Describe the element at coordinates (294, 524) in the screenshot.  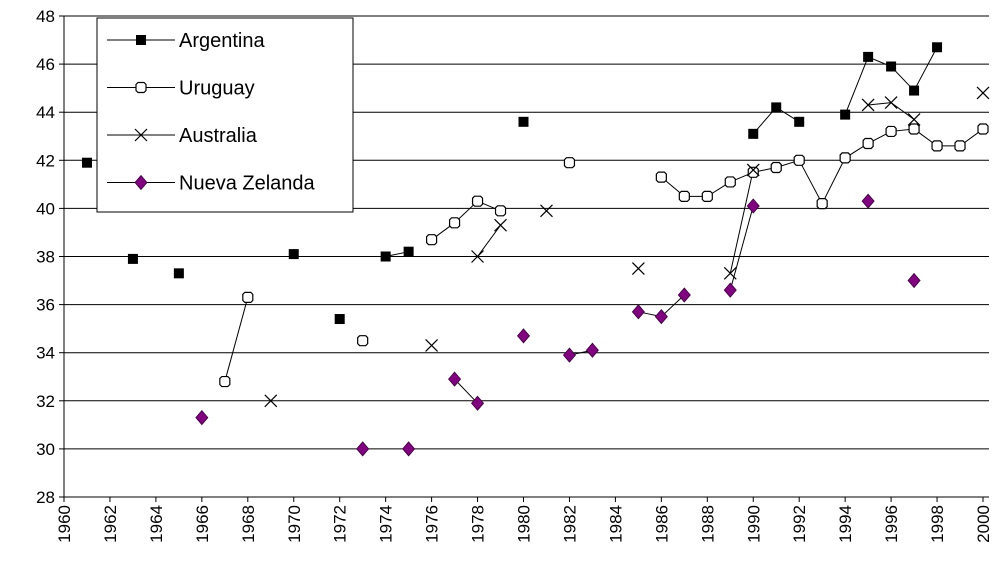
I see `x-tick-label: 1970` at that location.